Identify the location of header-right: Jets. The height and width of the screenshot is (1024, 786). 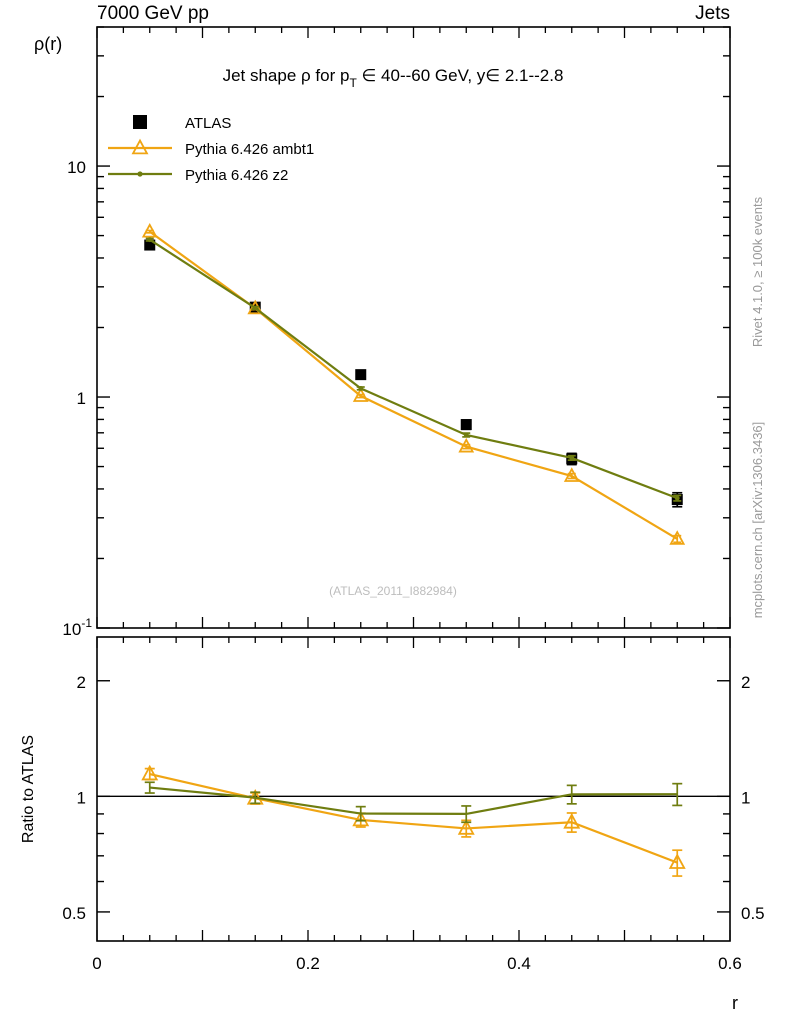
(712, 13).